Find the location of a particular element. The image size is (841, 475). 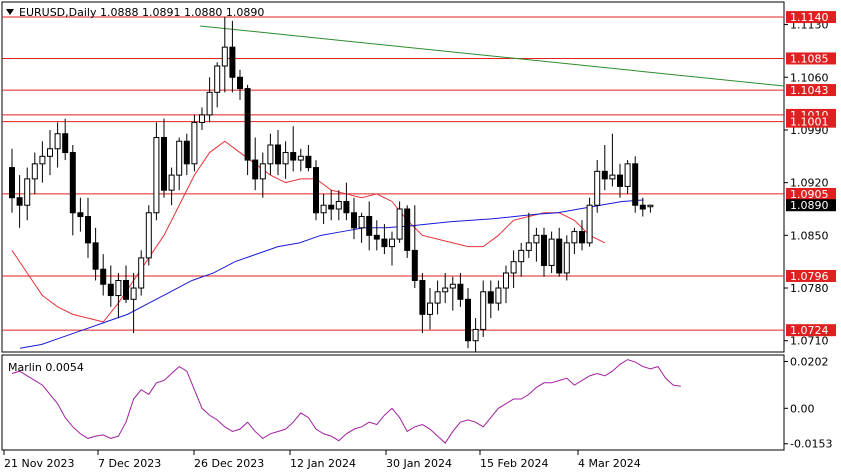

marlin-line is located at coordinates (346, 401).